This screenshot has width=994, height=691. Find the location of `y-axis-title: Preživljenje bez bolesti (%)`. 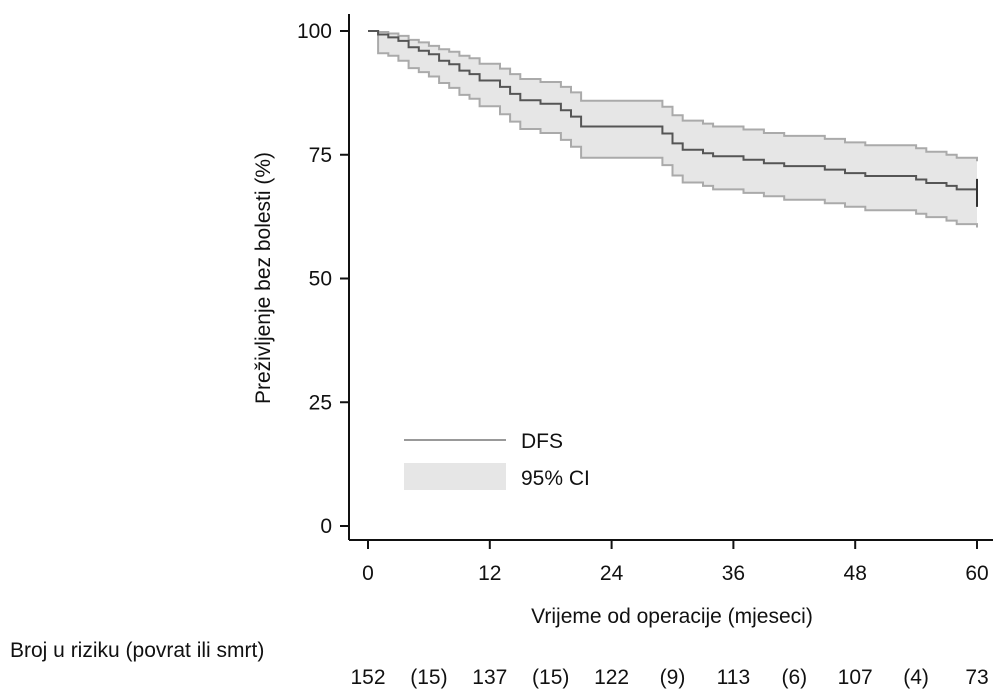

y-axis-title: Preživljenje bez bolesti (%) is located at coordinates (263, 278).